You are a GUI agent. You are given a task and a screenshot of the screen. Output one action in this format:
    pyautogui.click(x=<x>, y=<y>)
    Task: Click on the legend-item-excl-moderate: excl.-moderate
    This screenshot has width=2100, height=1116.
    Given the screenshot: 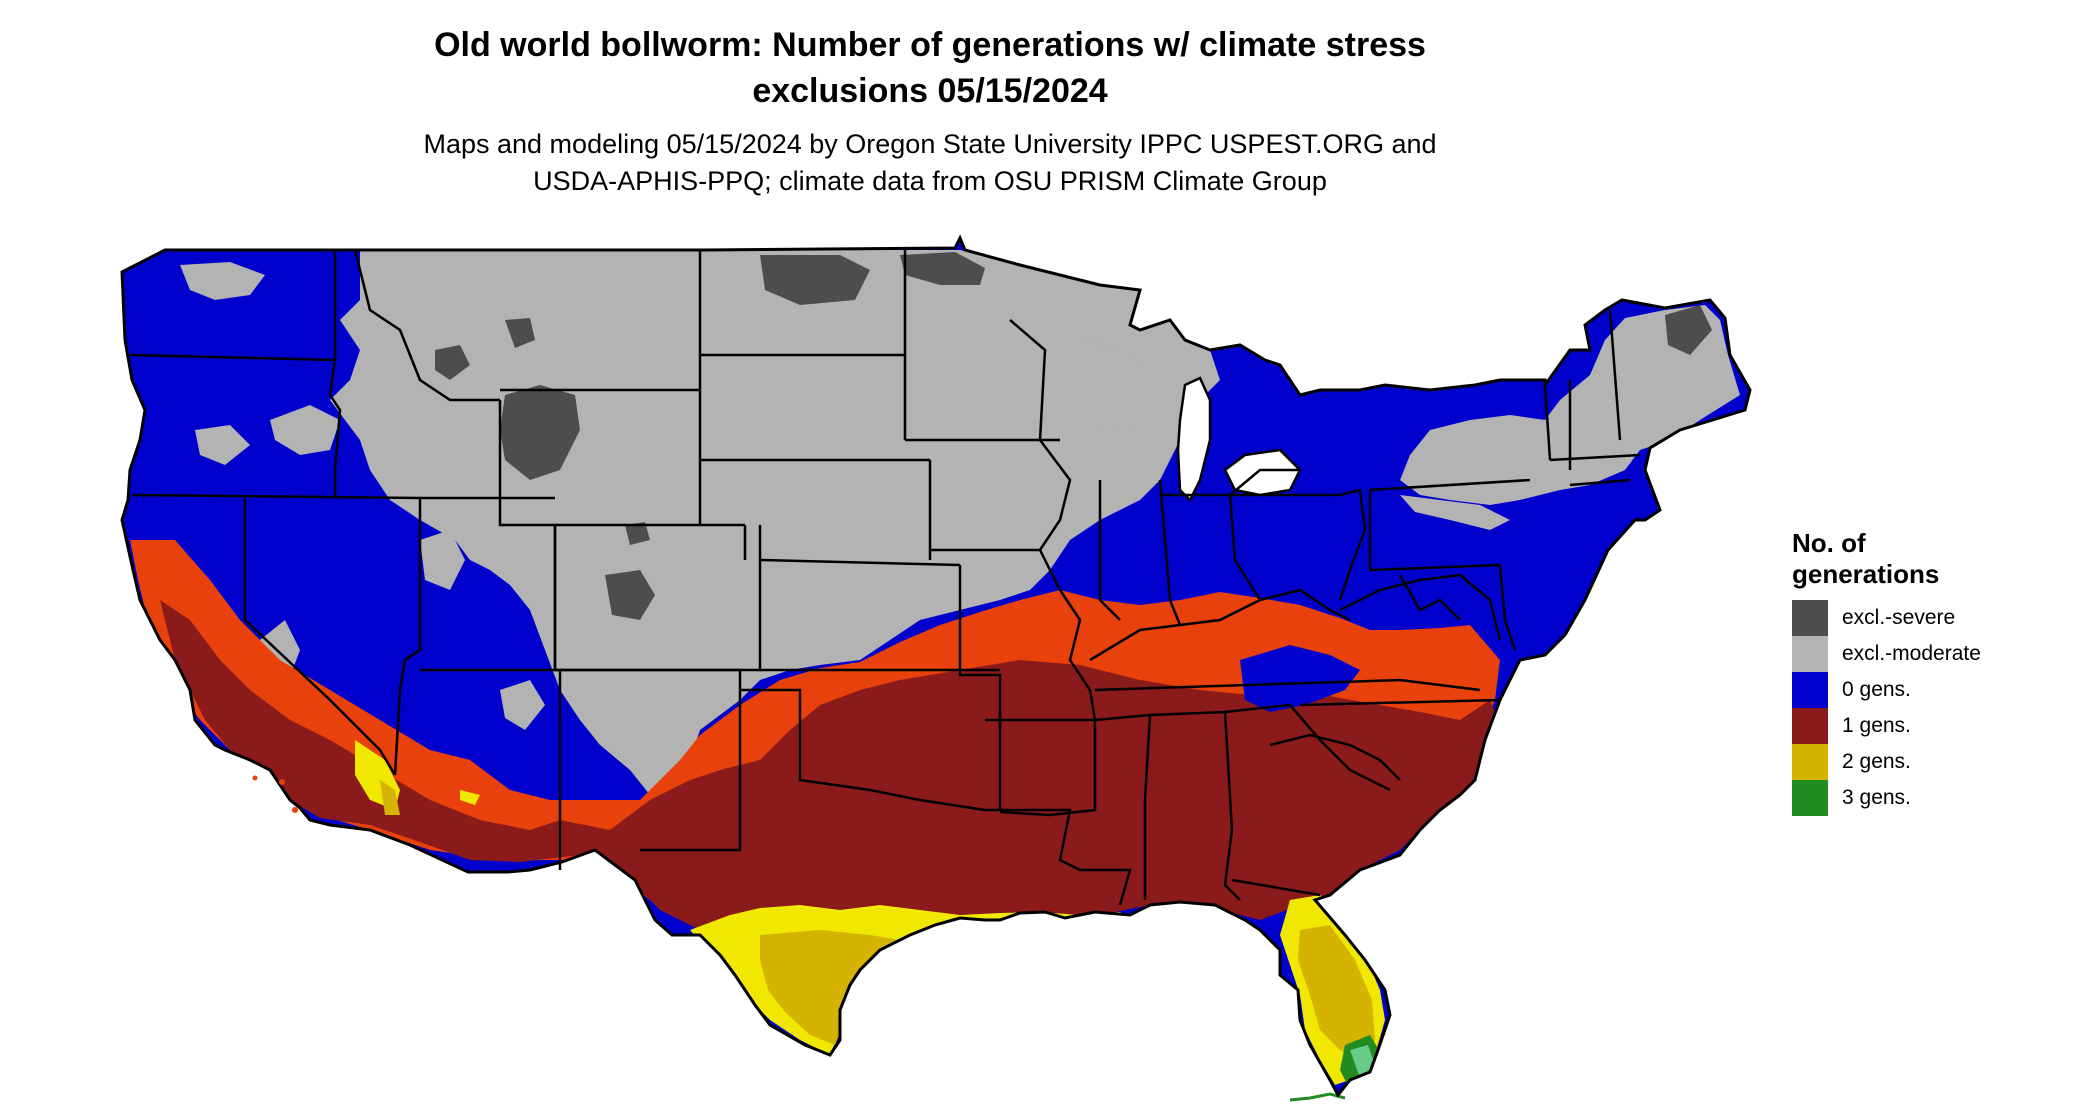 What is the action you would take?
    pyautogui.click(x=1922, y=654)
    